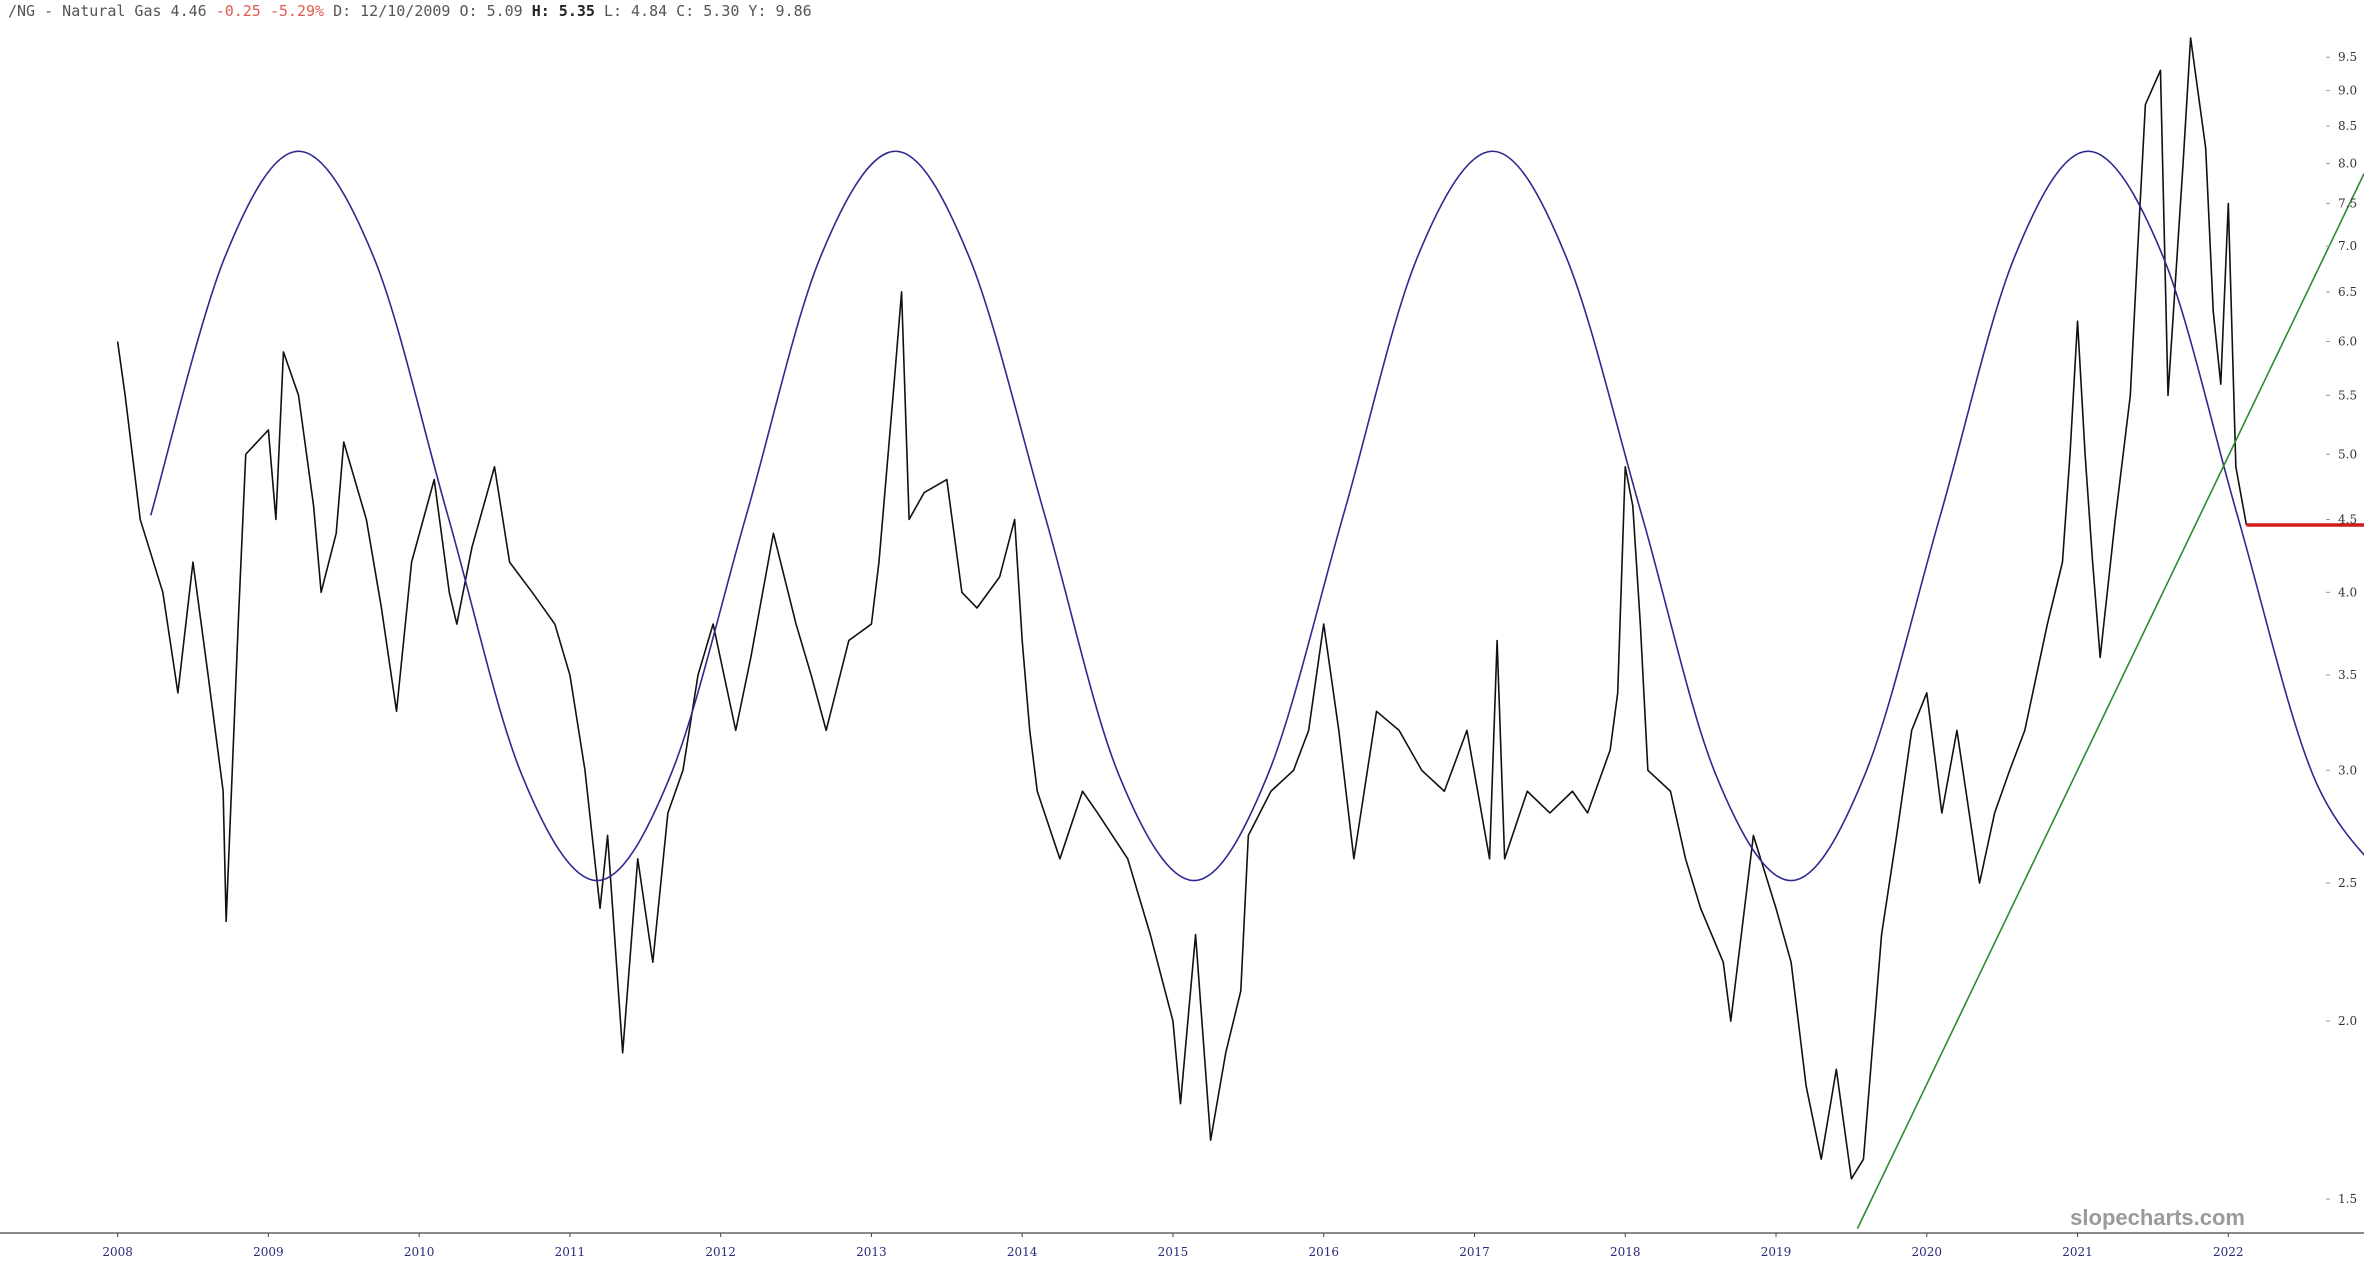  I want to click on y-tick-label: 4.5, so click(2347, 519).